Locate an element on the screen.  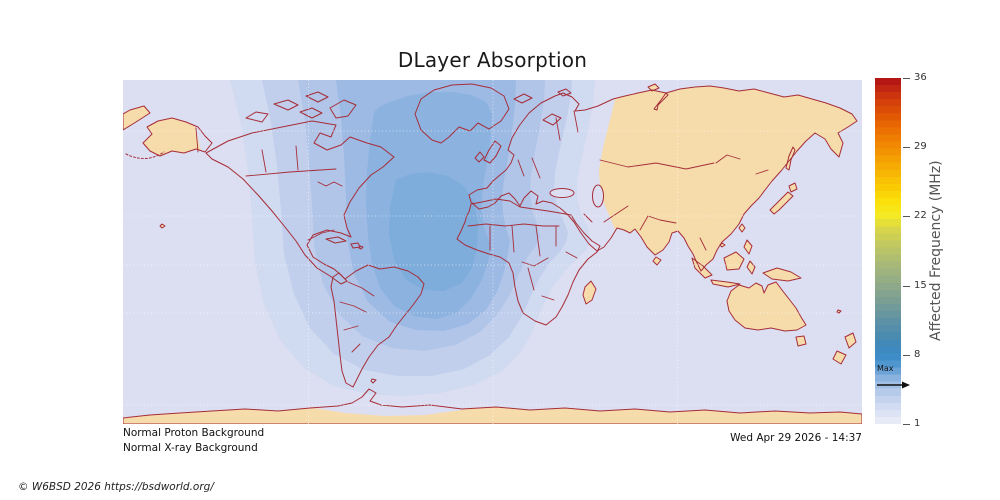
colorbar-gradient is located at coordinates (888, 251).